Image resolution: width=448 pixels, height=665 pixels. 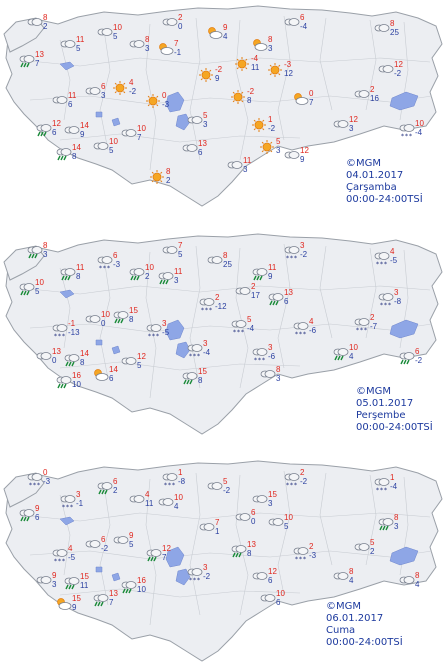 What do you see at coordinates (123, 540) in the screenshot?
I see `station-cloud: 95` at bounding box center [123, 540].